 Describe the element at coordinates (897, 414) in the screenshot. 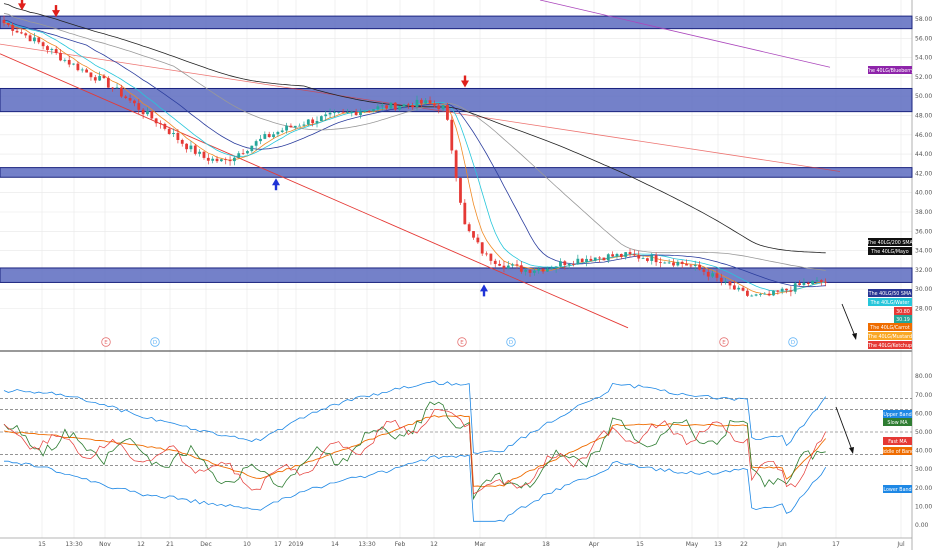

I see `osc-upper-band-tag` at that location.